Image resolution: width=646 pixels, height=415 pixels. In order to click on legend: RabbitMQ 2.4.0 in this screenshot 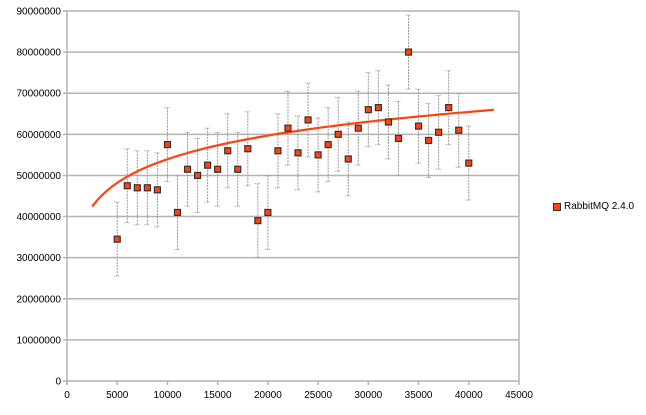, I will do `click(593, 206)`.